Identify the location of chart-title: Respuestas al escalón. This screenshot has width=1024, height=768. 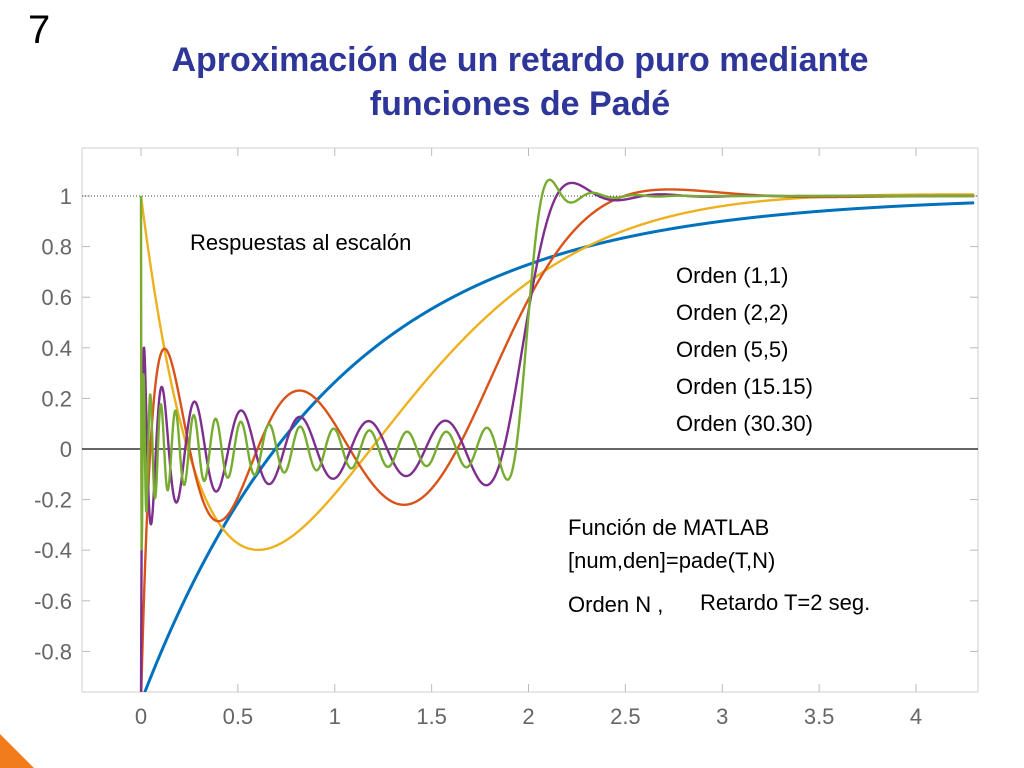
(300, 242).